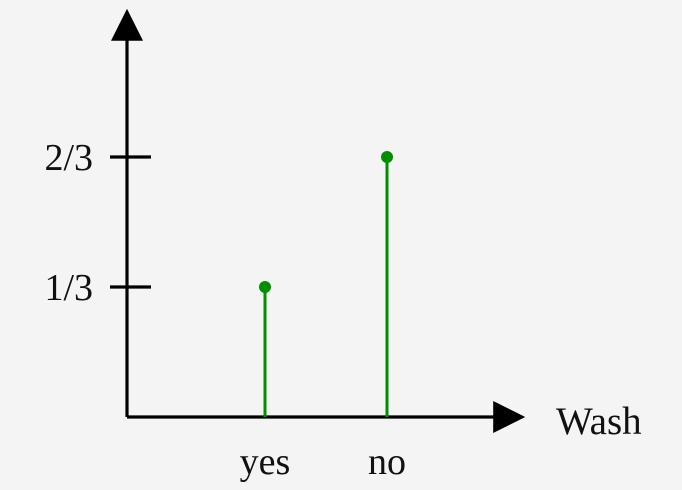  I want to click on y-tick-label: 1/3, so click(68, 288).